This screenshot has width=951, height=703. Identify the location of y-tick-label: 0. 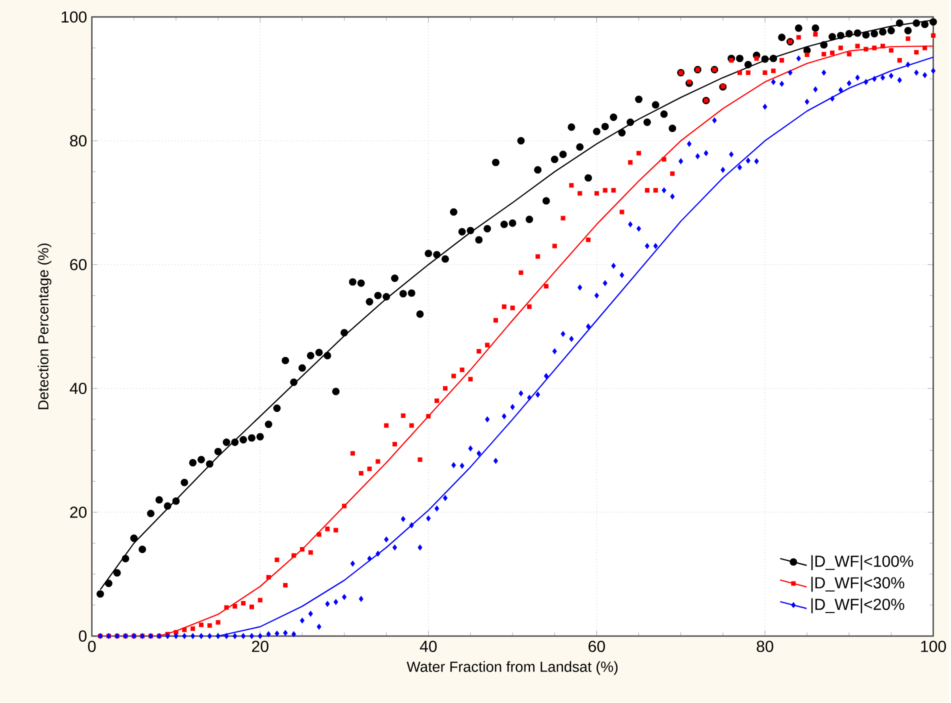
(82, 636).